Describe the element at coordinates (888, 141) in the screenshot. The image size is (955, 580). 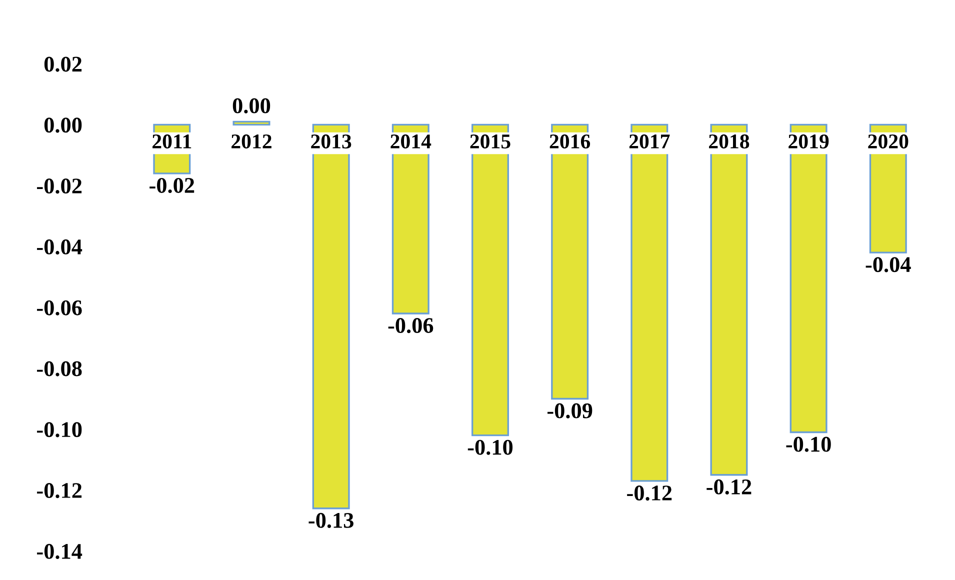
I see `x-tick-label: 2020` at that location.